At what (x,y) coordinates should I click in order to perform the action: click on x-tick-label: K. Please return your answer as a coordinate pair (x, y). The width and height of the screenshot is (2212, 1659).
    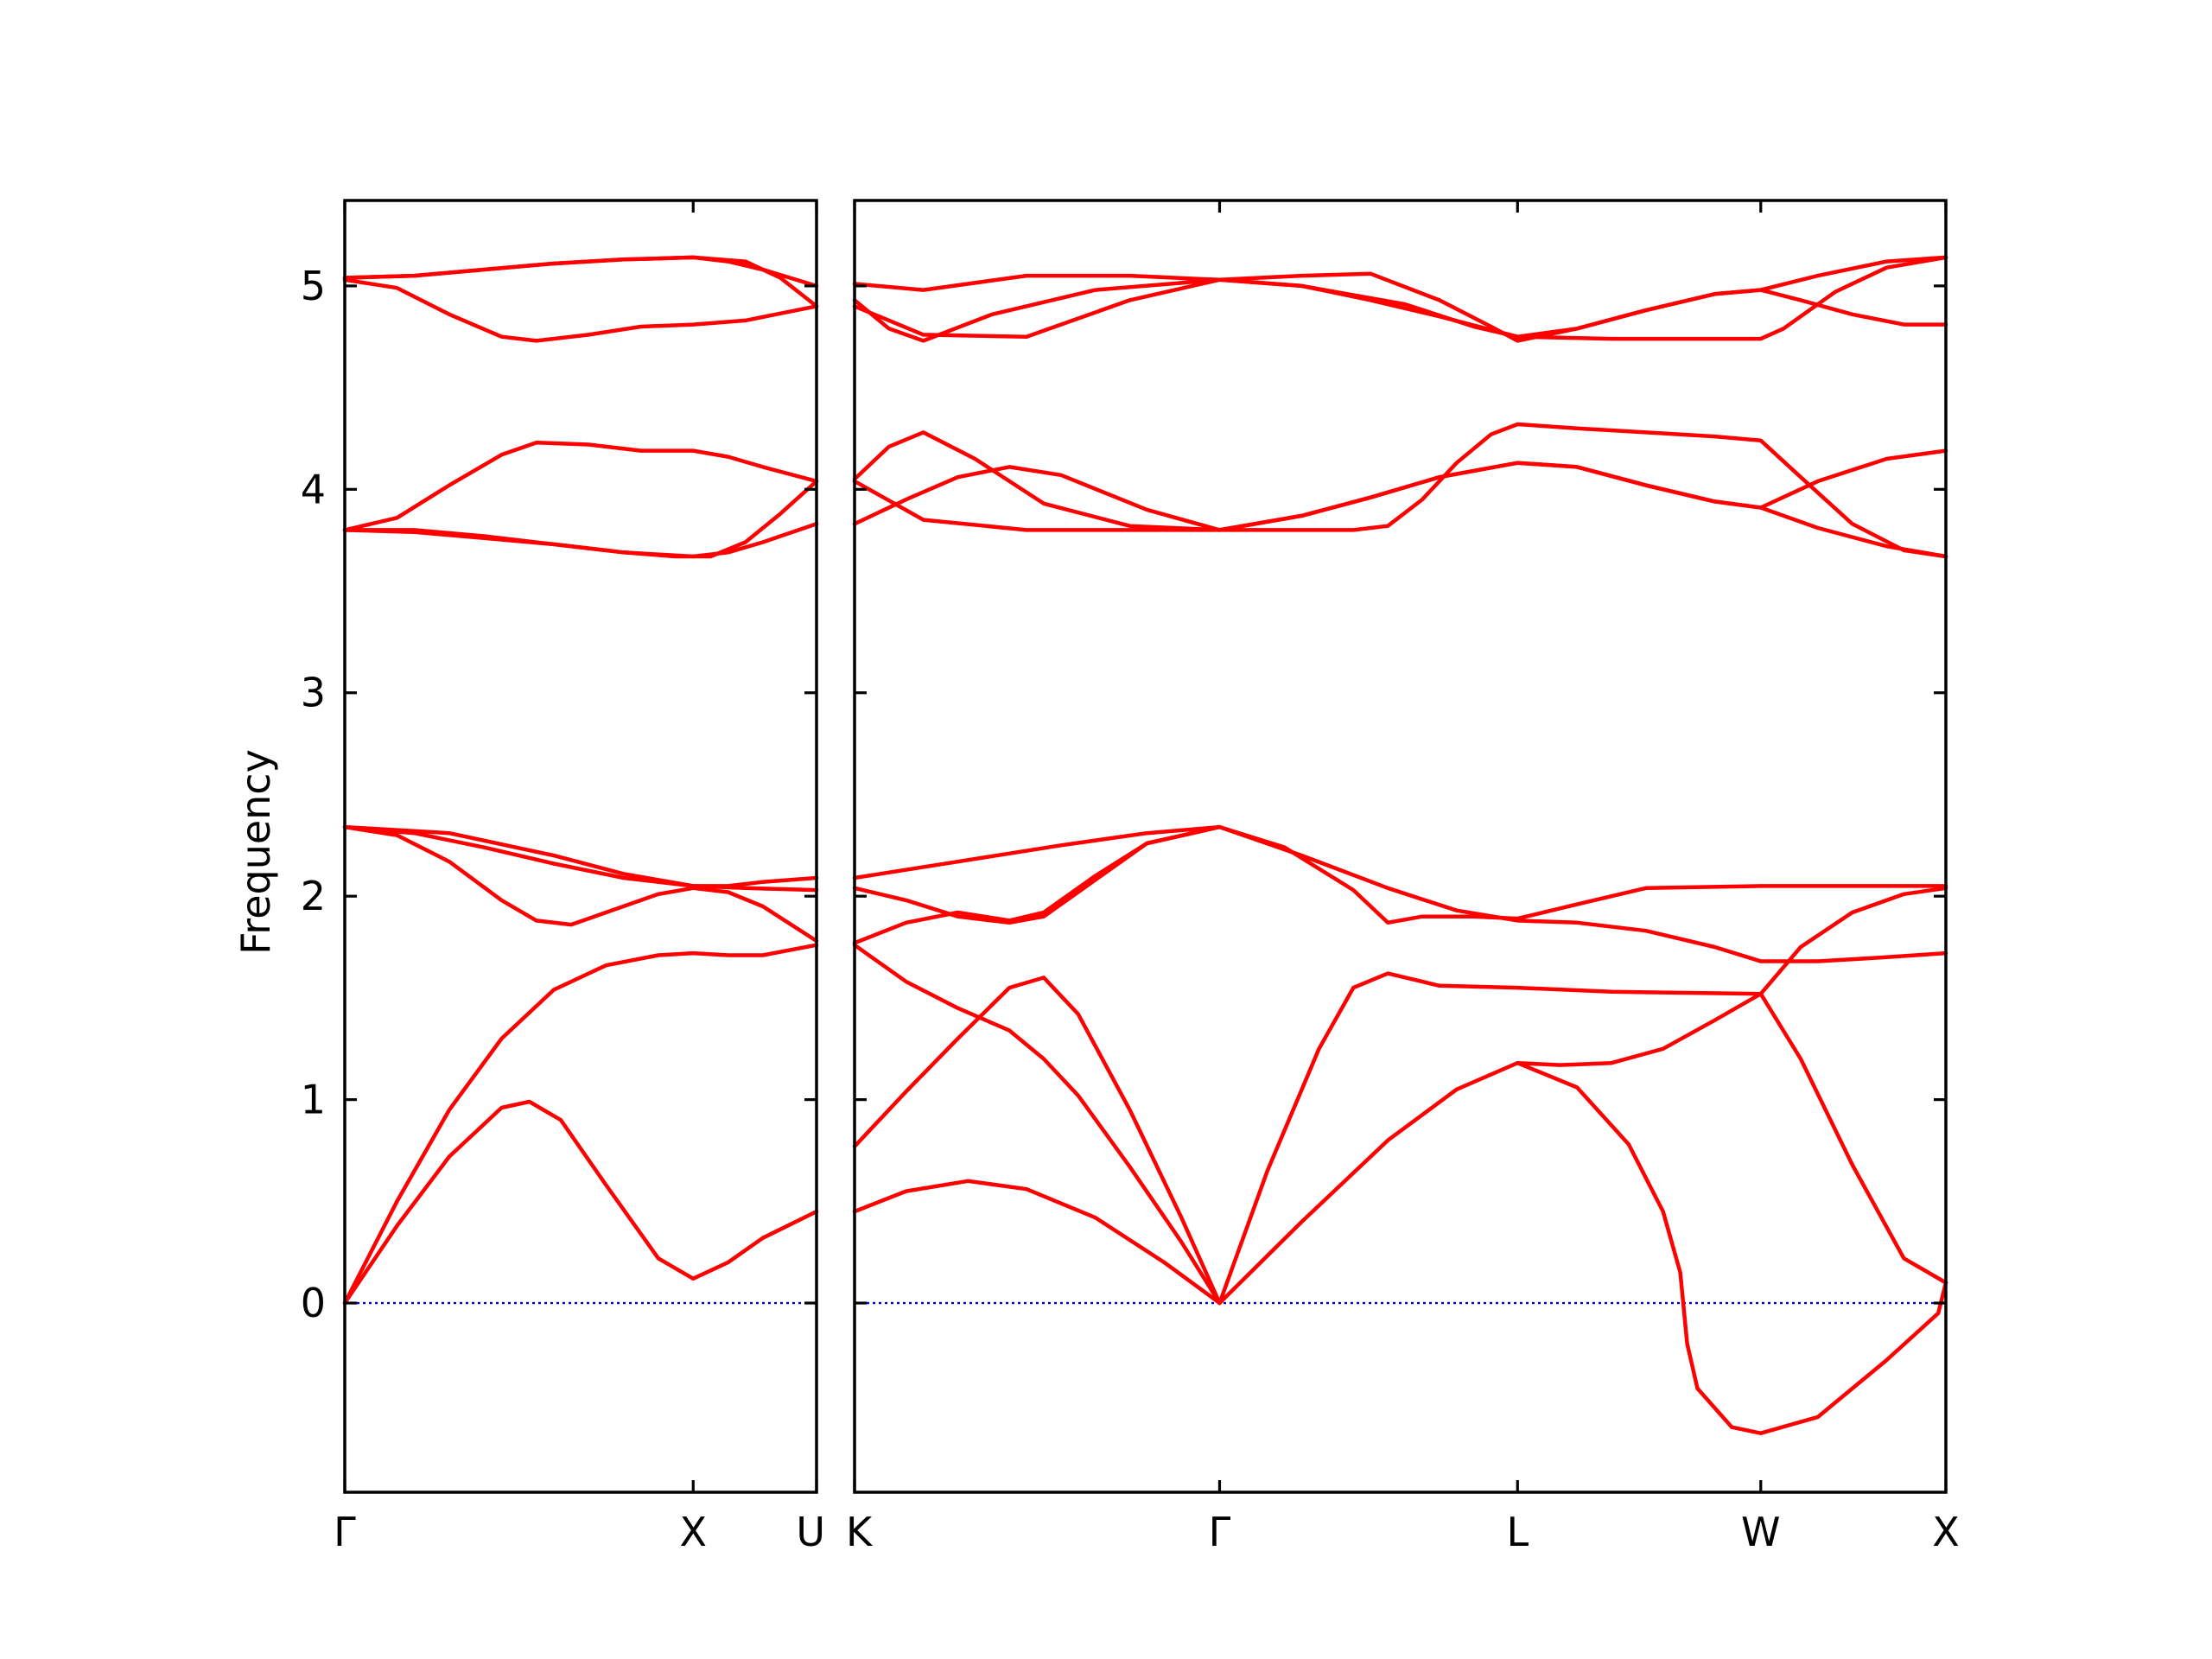
    Looking at the image, I should click on (860, 1532).